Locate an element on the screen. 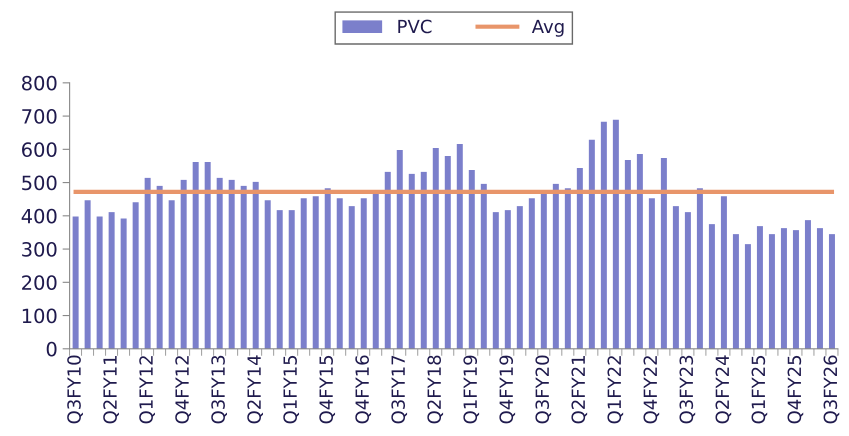  y-tick-label: 200 is located at coordinates (39, 282).